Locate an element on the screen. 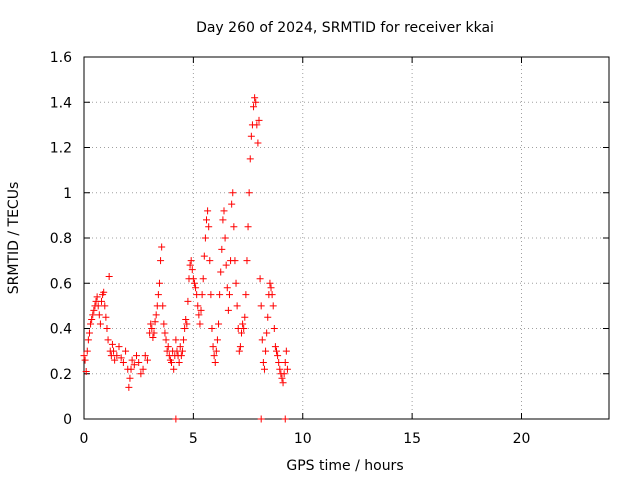  x-tick-label: 5 is located at coordinates (193, 439).